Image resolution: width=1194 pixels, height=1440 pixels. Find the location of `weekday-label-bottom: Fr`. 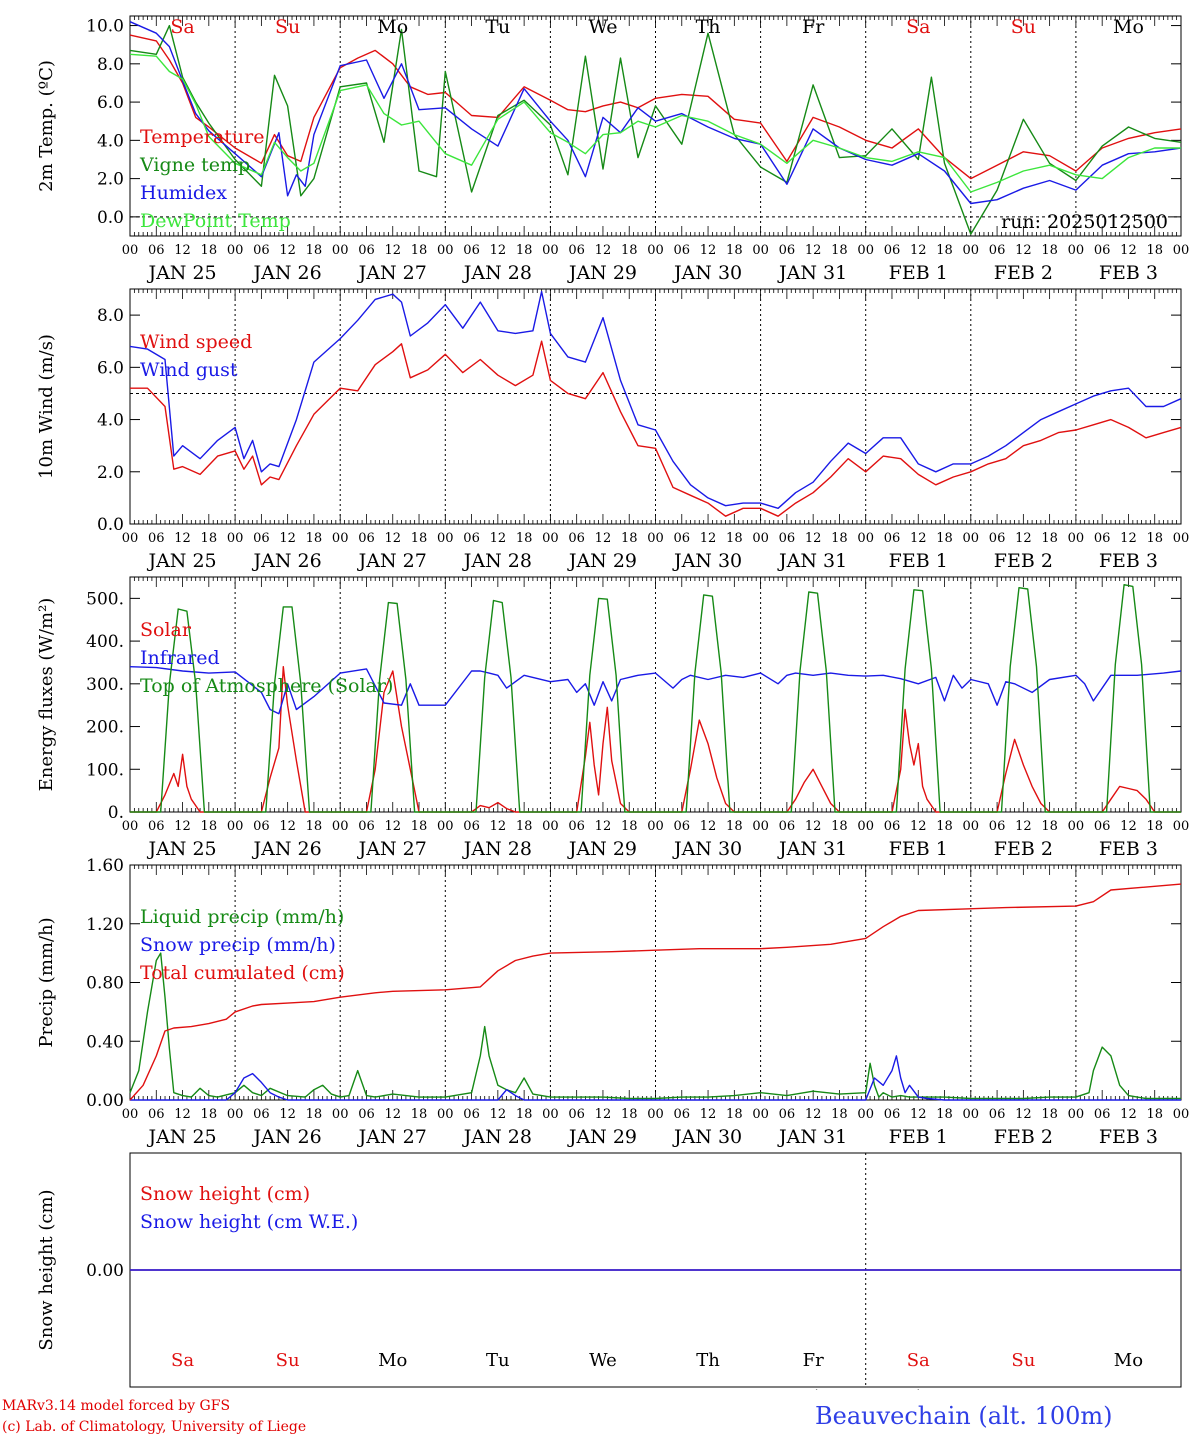

weekday-label-bottom: Fr is located at coordinates (813, 1360).